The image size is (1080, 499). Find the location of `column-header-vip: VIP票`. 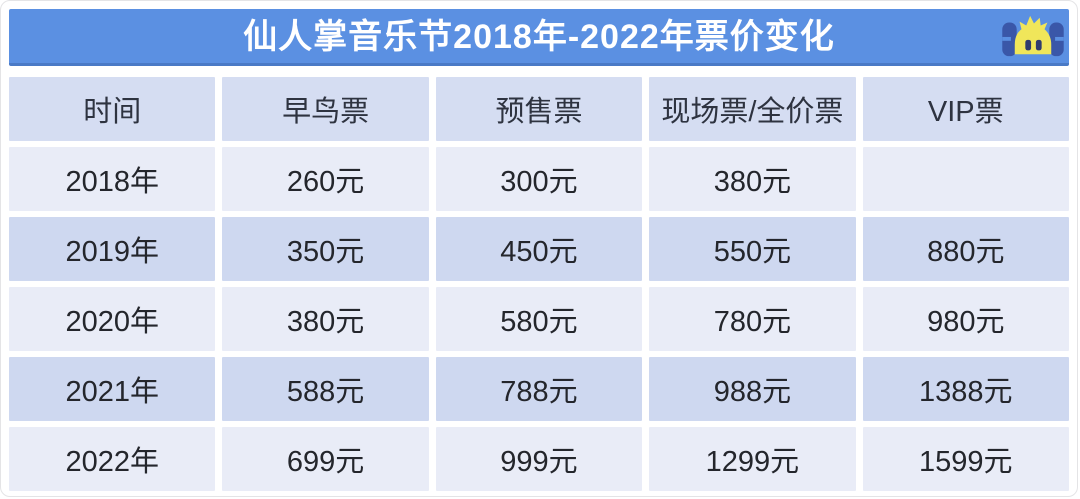

column-header-vip: VIP票 is located at coordinates (965, 109).